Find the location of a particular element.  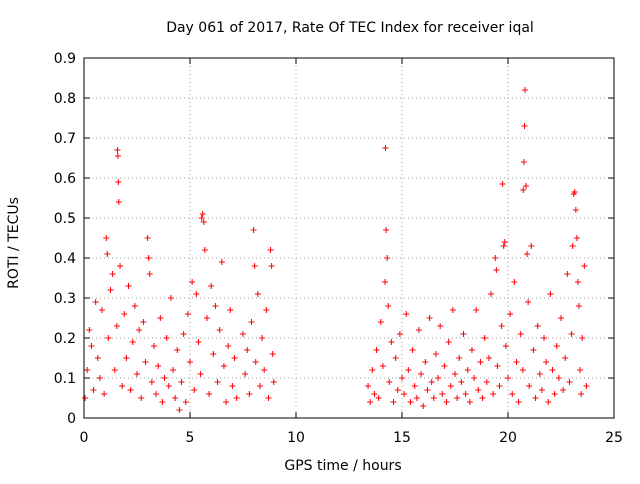

y-tick-label: 0.2 is located at coordinates (65, 339).